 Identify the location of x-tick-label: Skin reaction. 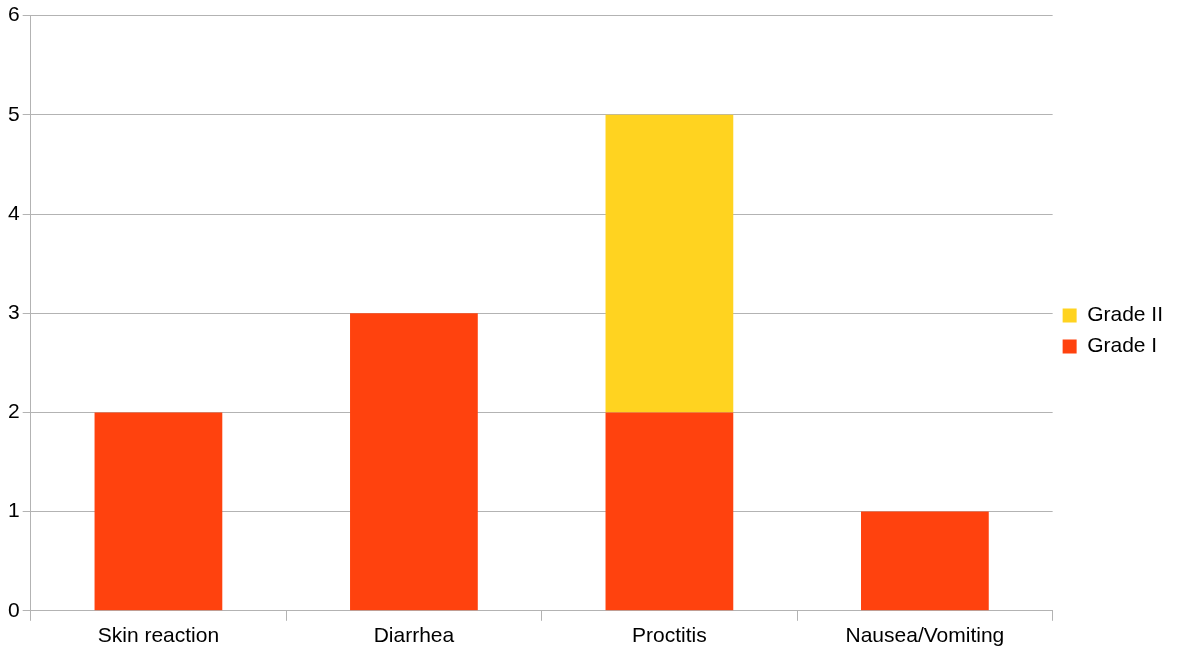
(158, 635).